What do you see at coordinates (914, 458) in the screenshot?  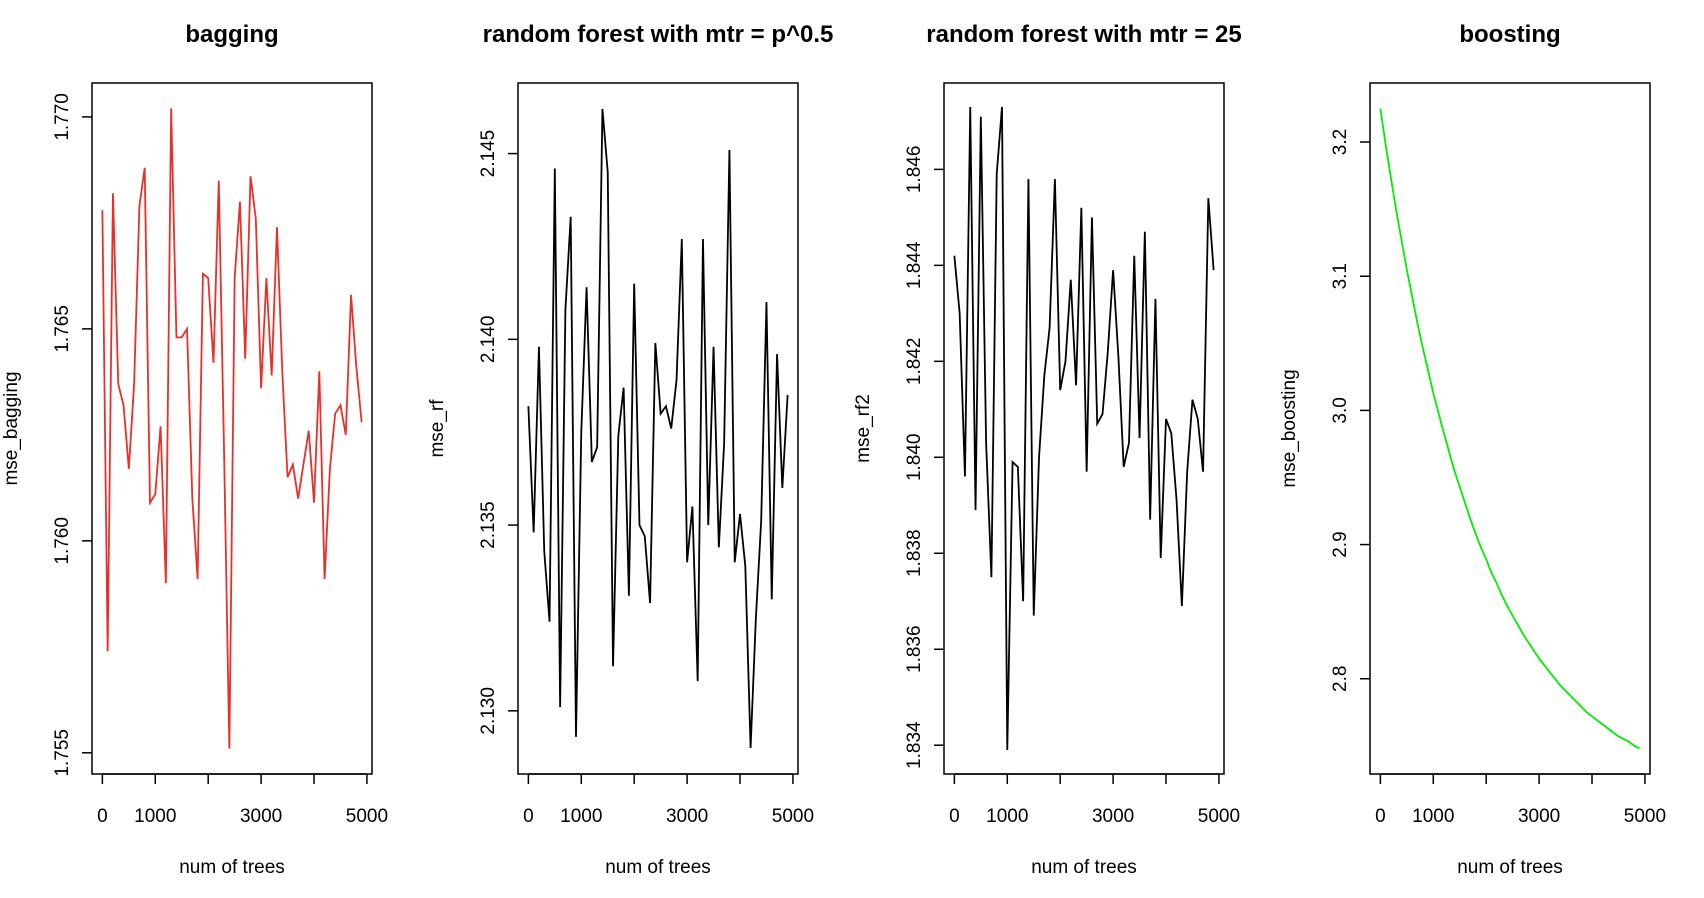 I see `y-tick-label: 1.840` at bounding box center [914, 458].